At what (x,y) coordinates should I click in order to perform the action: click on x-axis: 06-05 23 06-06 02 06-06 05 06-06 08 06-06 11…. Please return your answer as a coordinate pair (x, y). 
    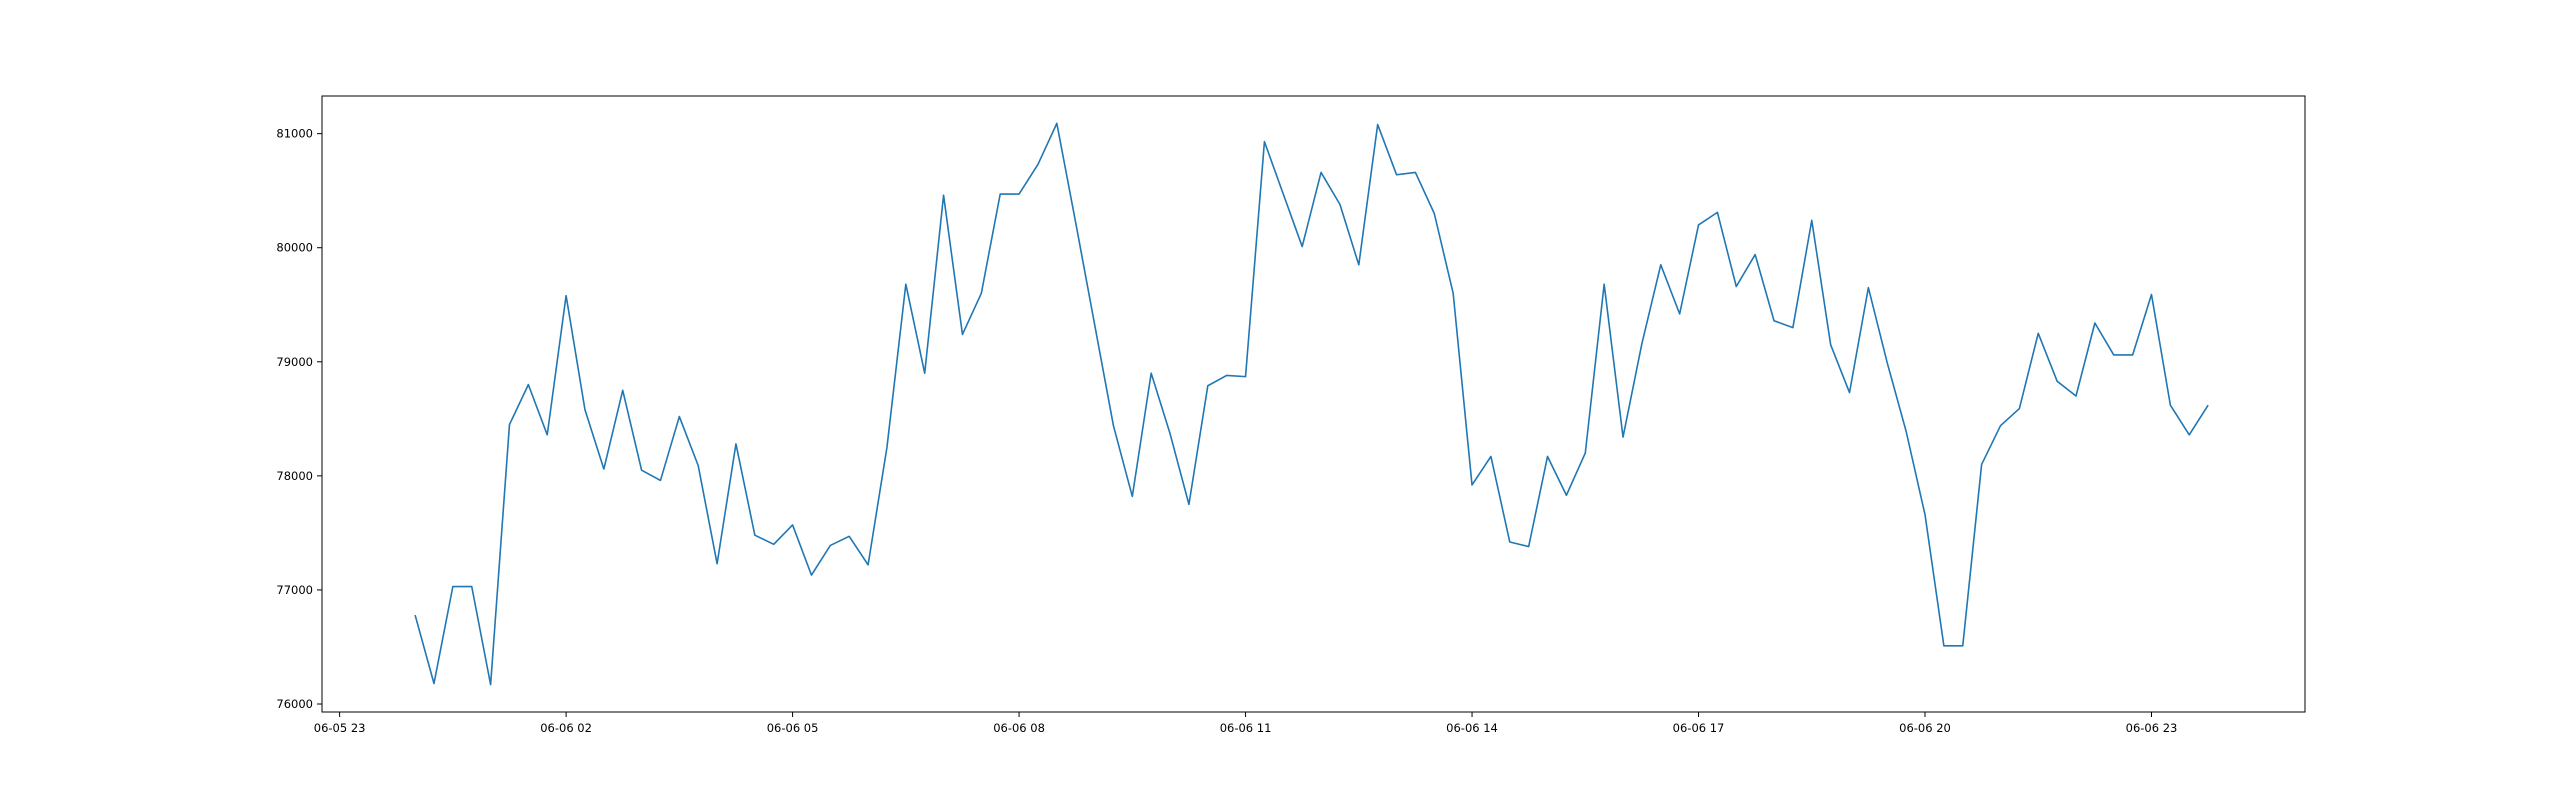
    Looking at the image, I should click on (1246, 723).